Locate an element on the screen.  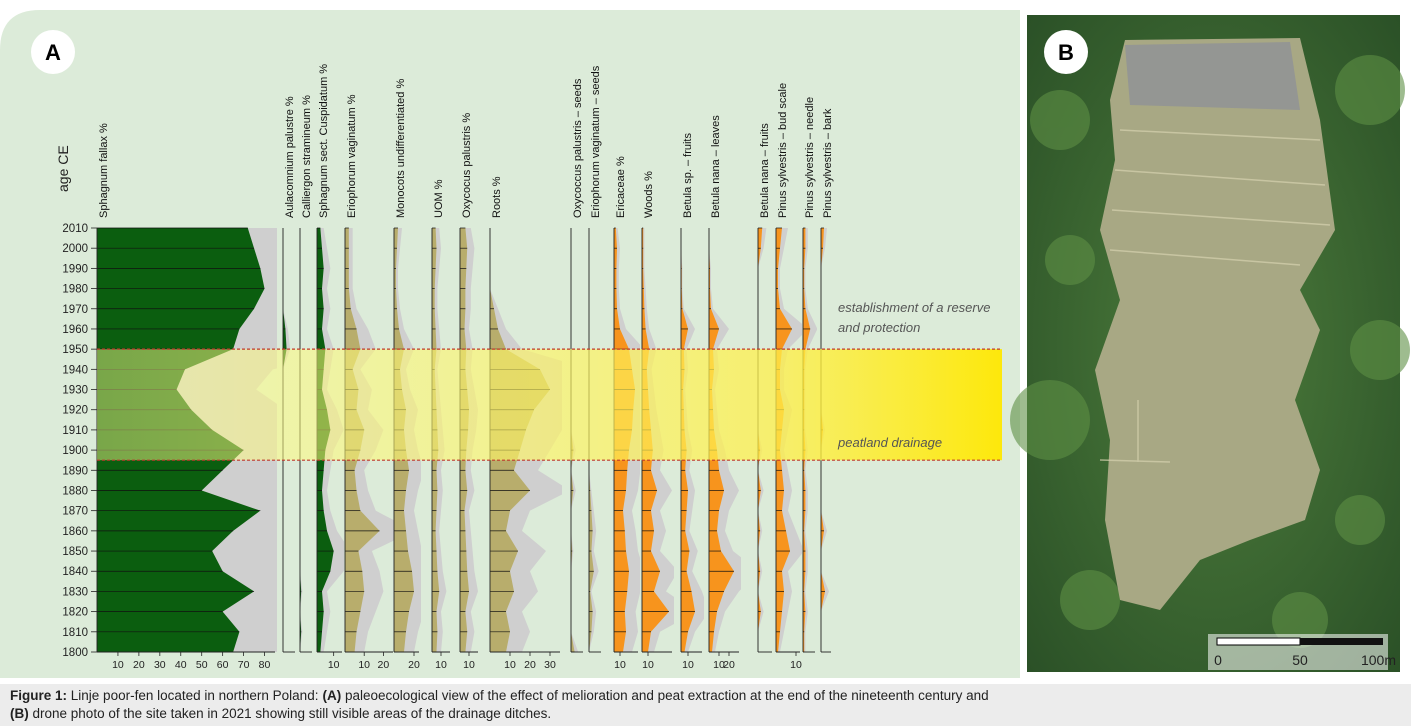
y-tick-label: 1870 is located at coordinates (75, 512).